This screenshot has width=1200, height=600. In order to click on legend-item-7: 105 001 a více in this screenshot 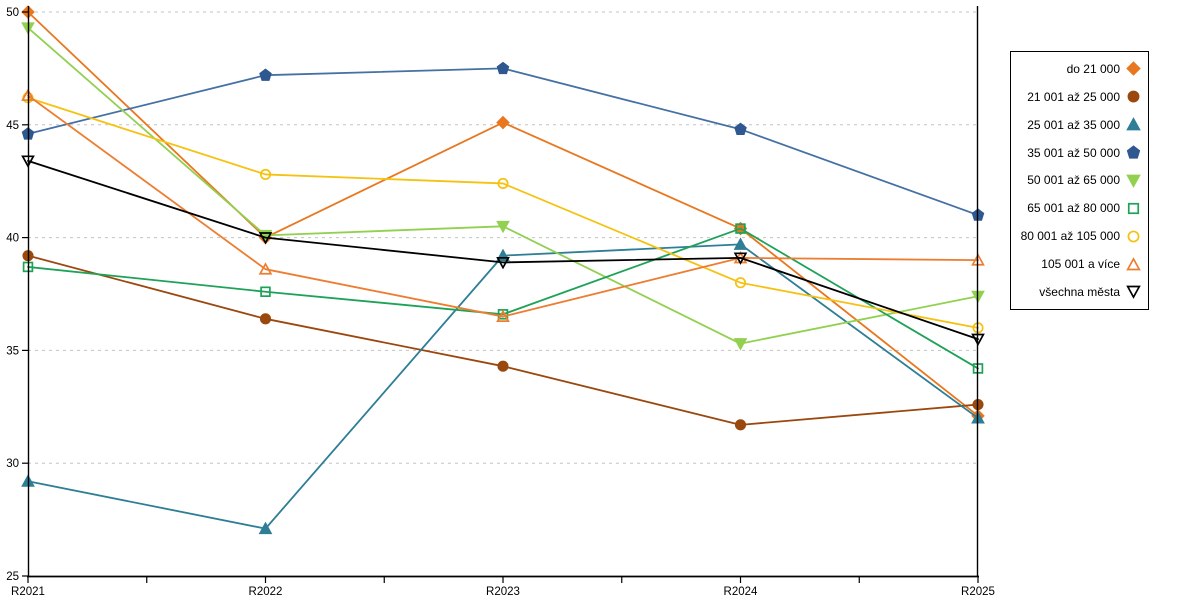, I will do `click(1079, 264)`.